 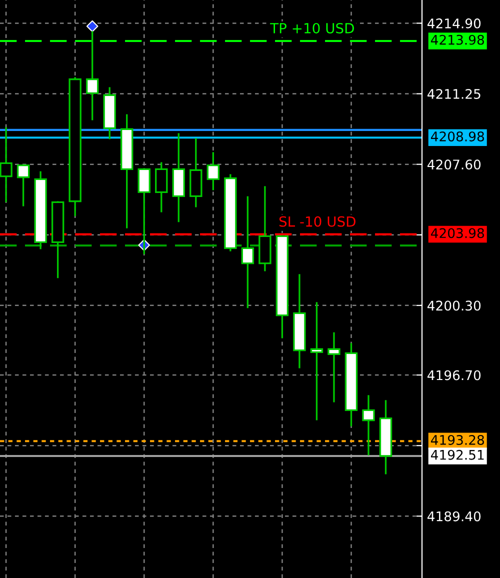 What do you see at coordinates (454, 165) in the screenshot?
I see `y-tick-label: 4207.60` at bounding box center [454, 165].